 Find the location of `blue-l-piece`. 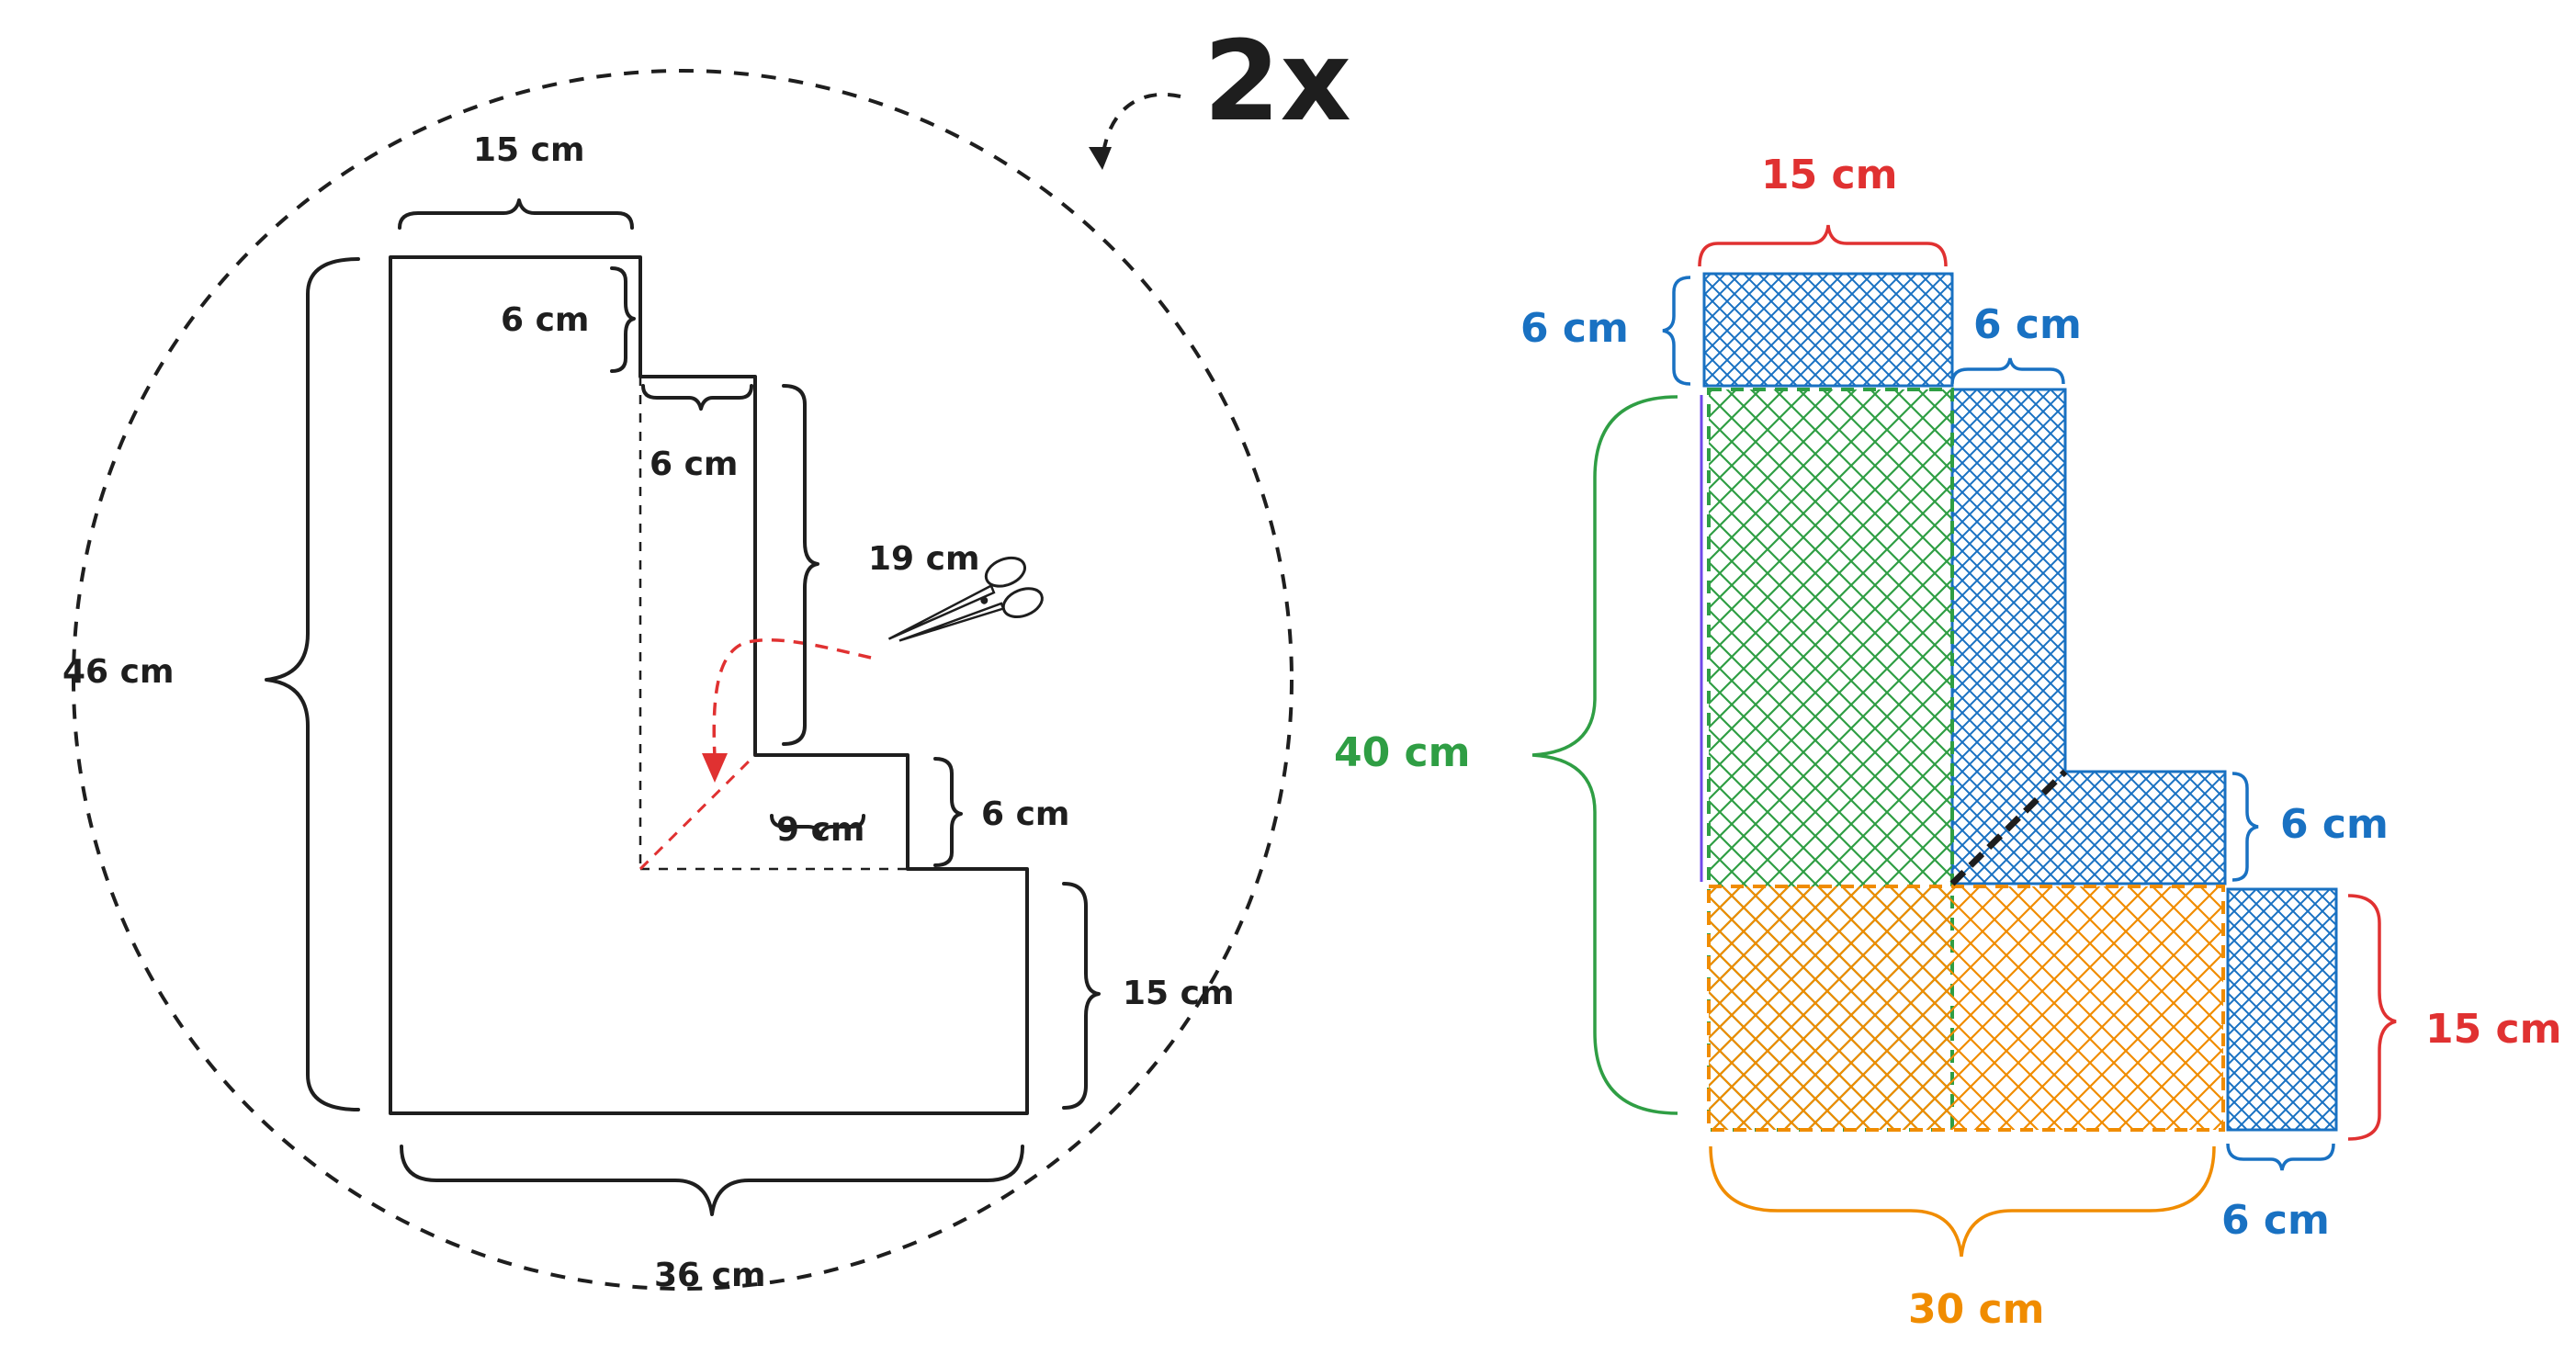

blue-l-piece is located at coordinates (2088, 637).